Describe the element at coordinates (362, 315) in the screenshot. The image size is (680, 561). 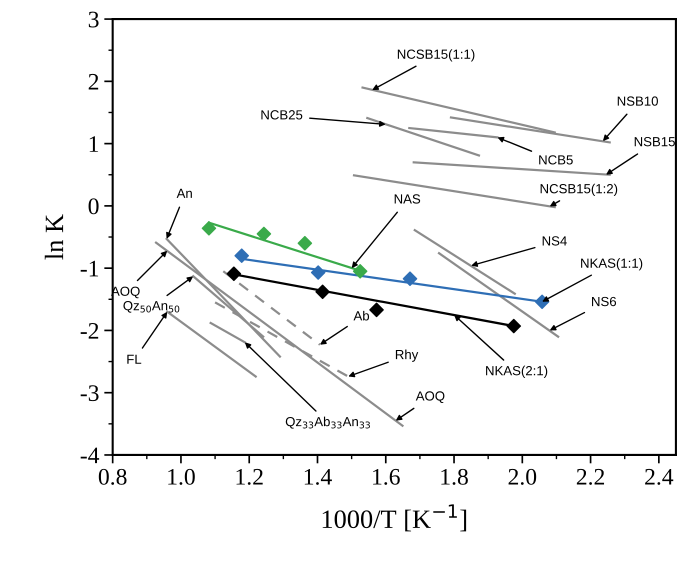
I see `annotation: Ab` at that location.